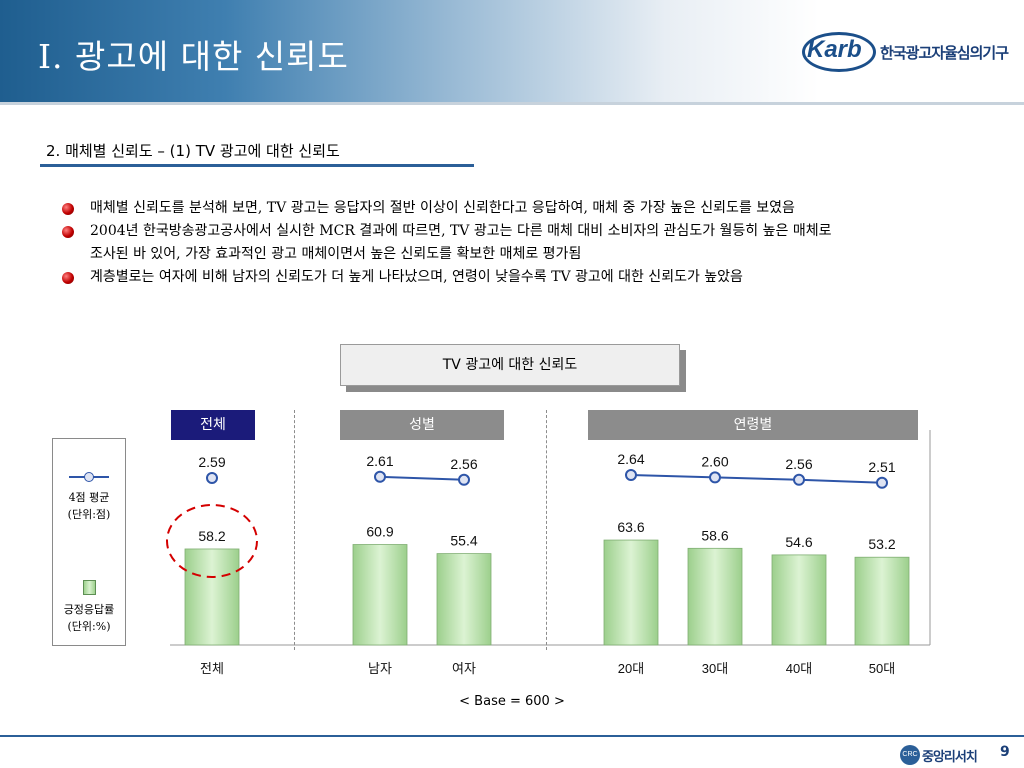 The width and height of the screenshot is (1024, 768). I want to click on legend-line-label-text: 4점 평균 (단위:점), so click(89, 506).